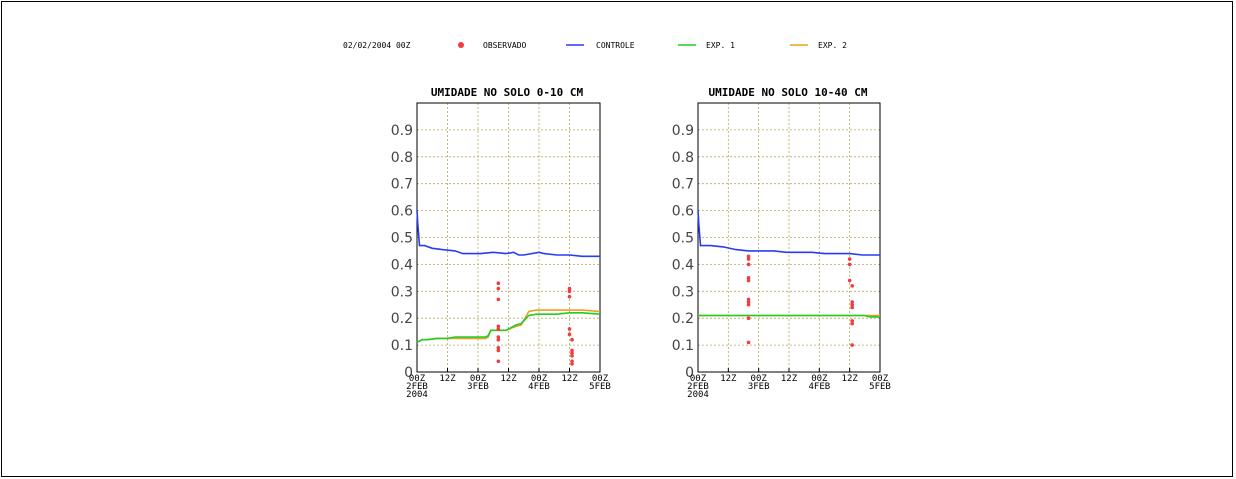  I want to click on legend-label-exp2: EXP. 2, so click(832, 45).